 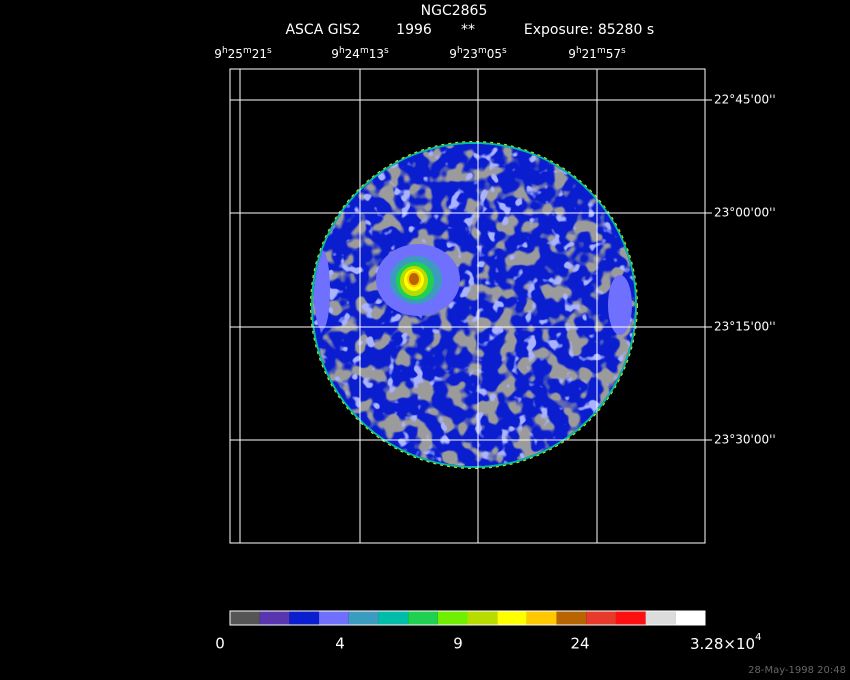 I want to click on colorbar-frame, so click(x=467, y=618).